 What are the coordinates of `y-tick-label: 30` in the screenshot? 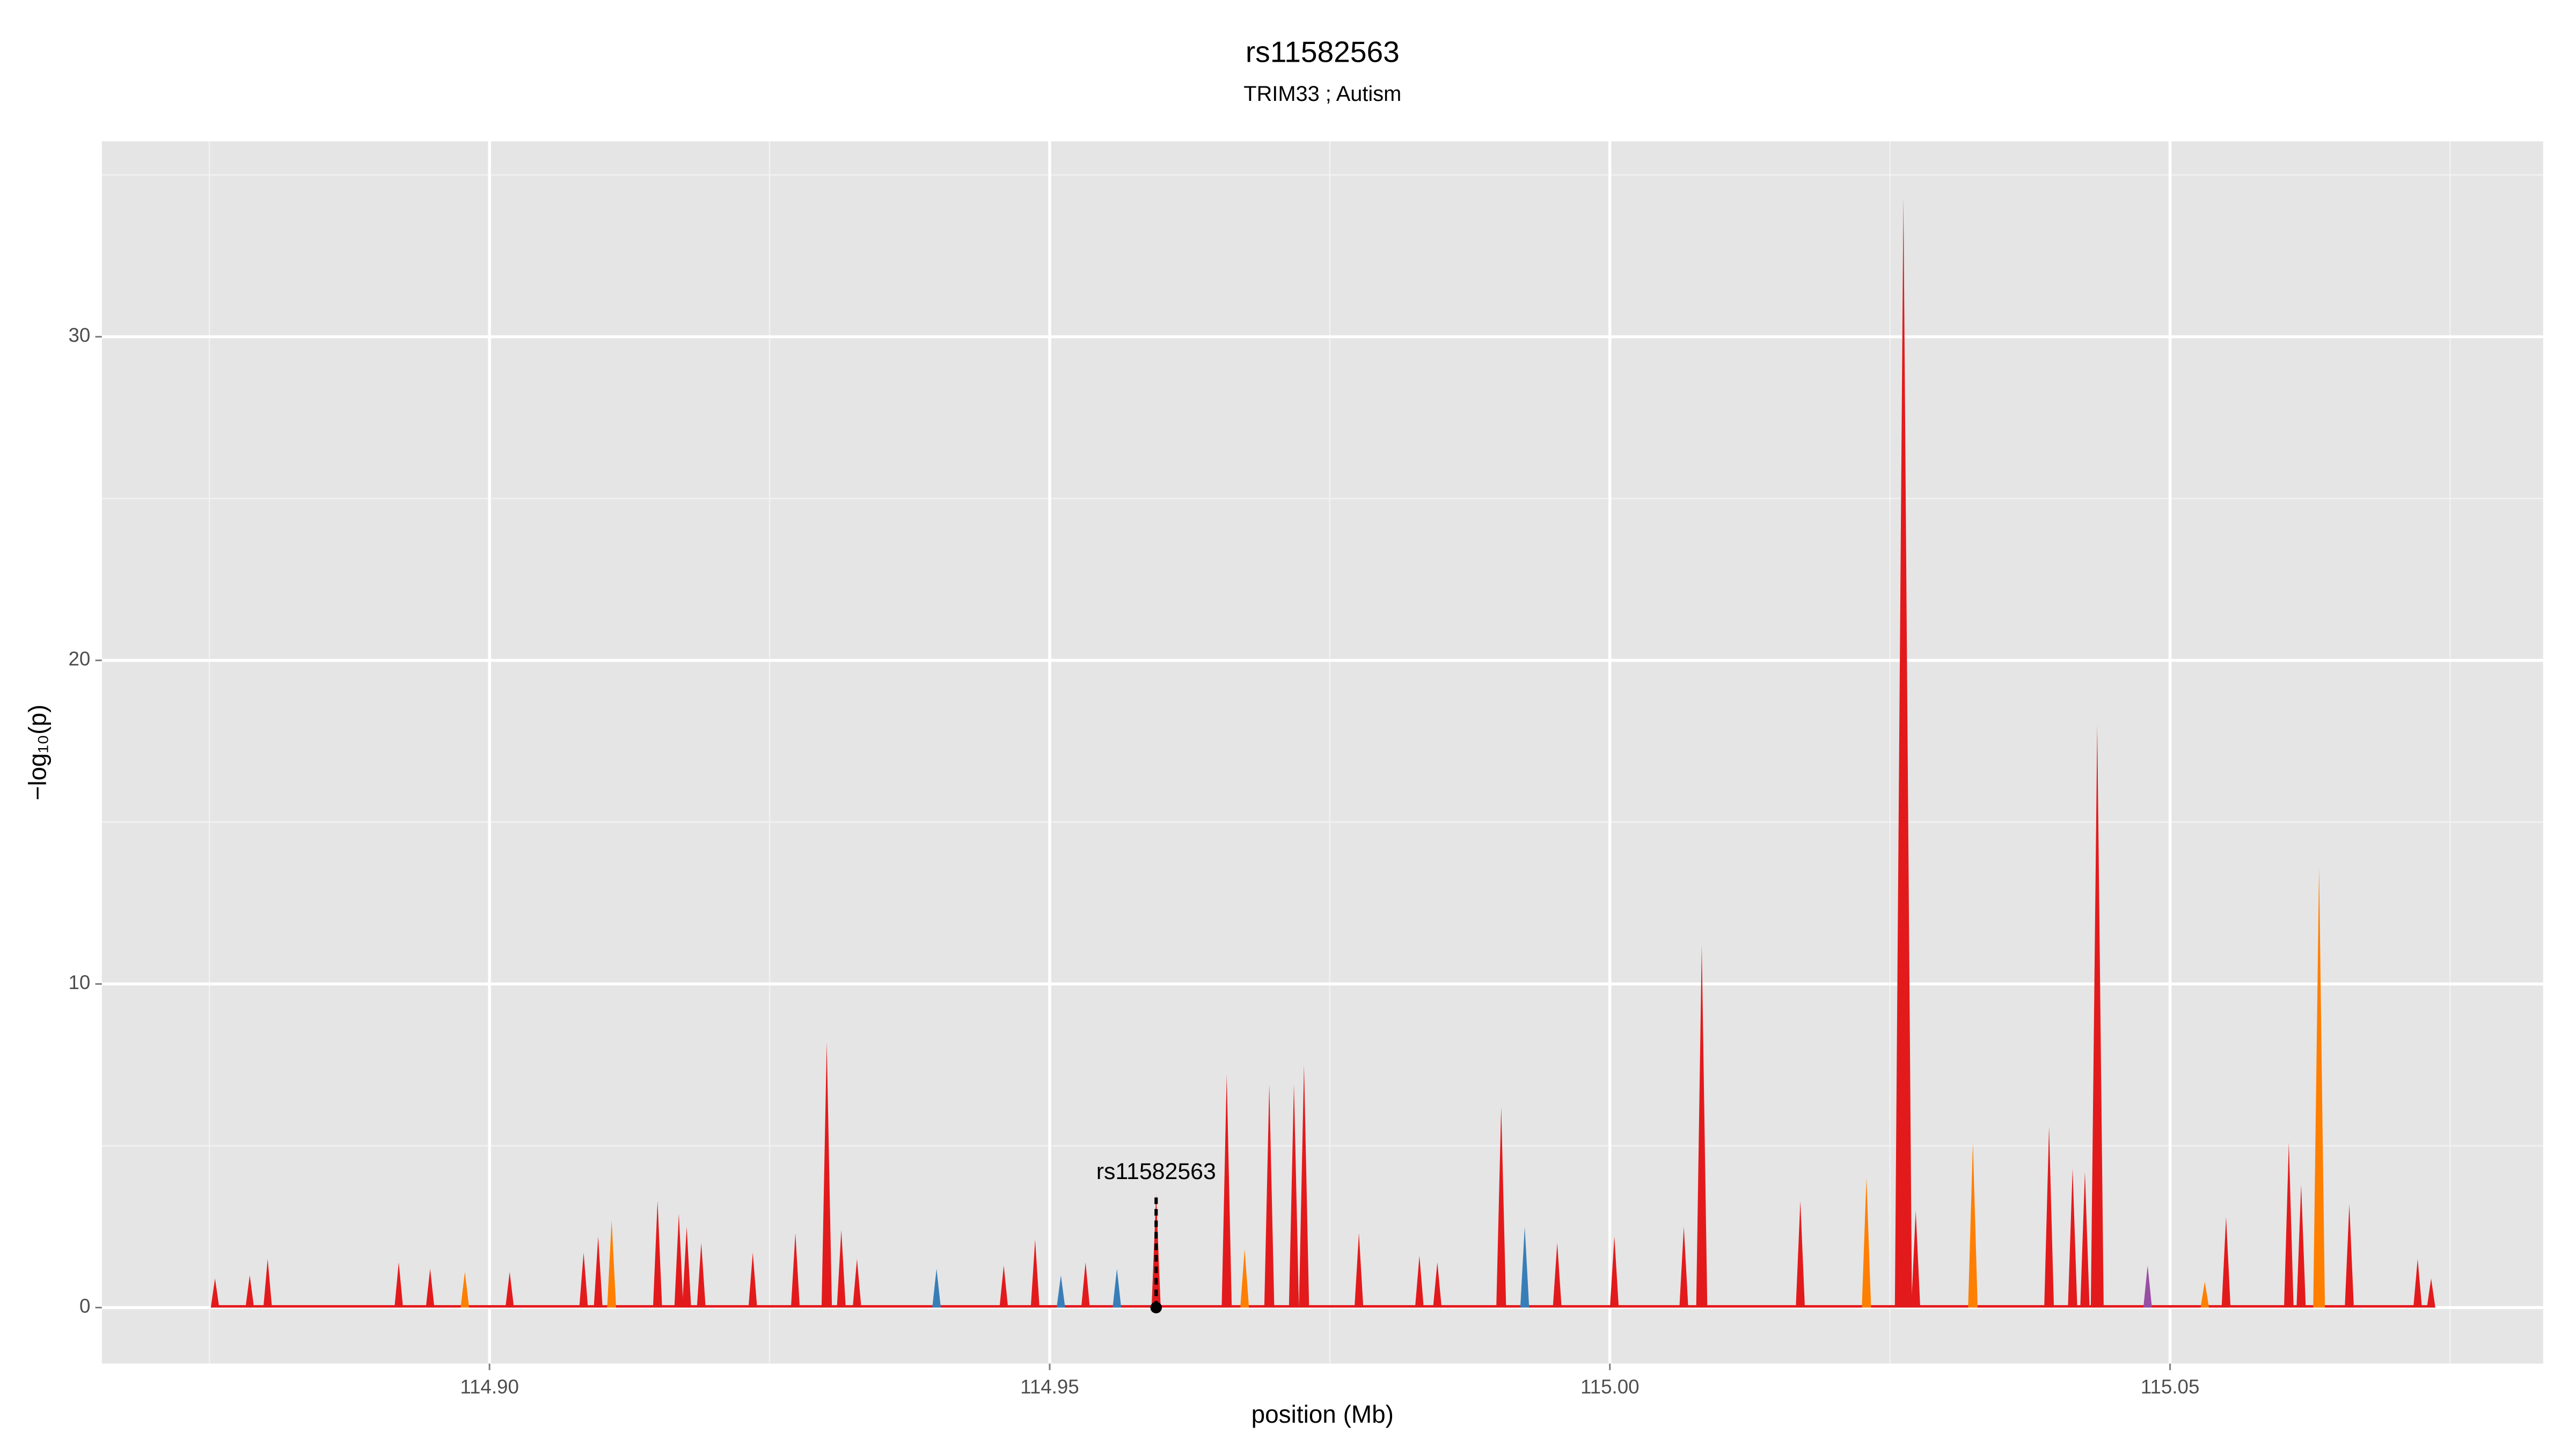 It's located at (80, 335).